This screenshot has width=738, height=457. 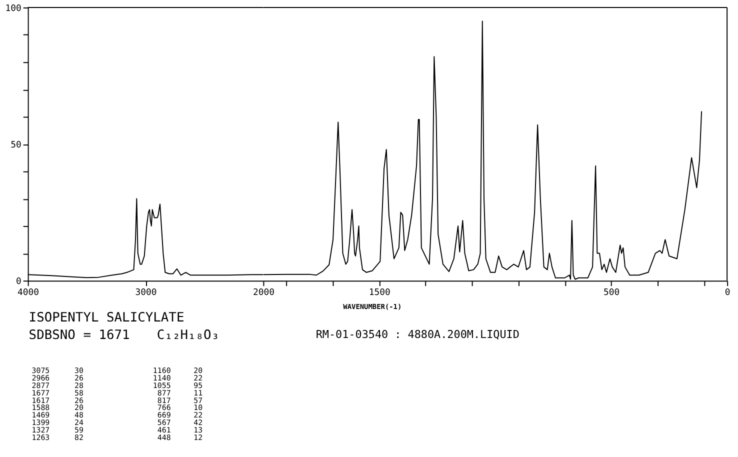 What do you see at coordinates (418, 335) in the screenshot?
I see `text: RM-01-03540 : 4880A.200M.LIQUID` at bounding box center [418, 335].